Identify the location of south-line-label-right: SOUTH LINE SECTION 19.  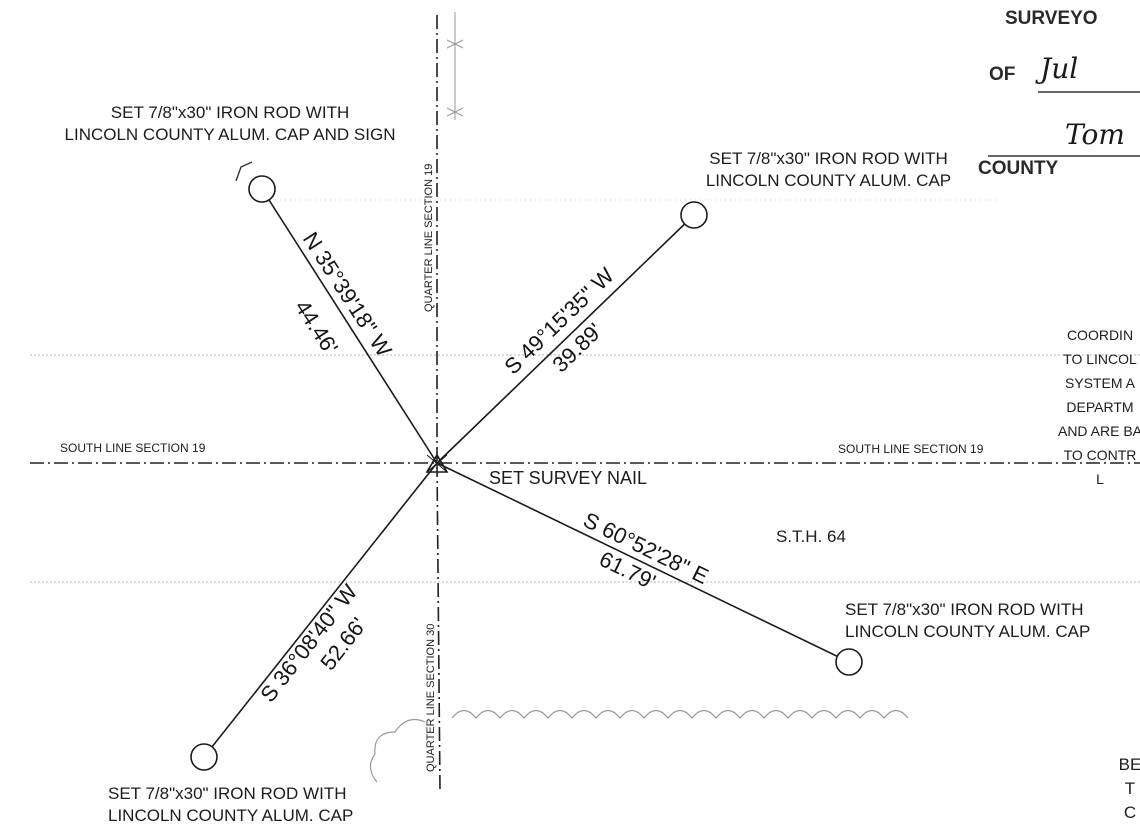
(911, 449).